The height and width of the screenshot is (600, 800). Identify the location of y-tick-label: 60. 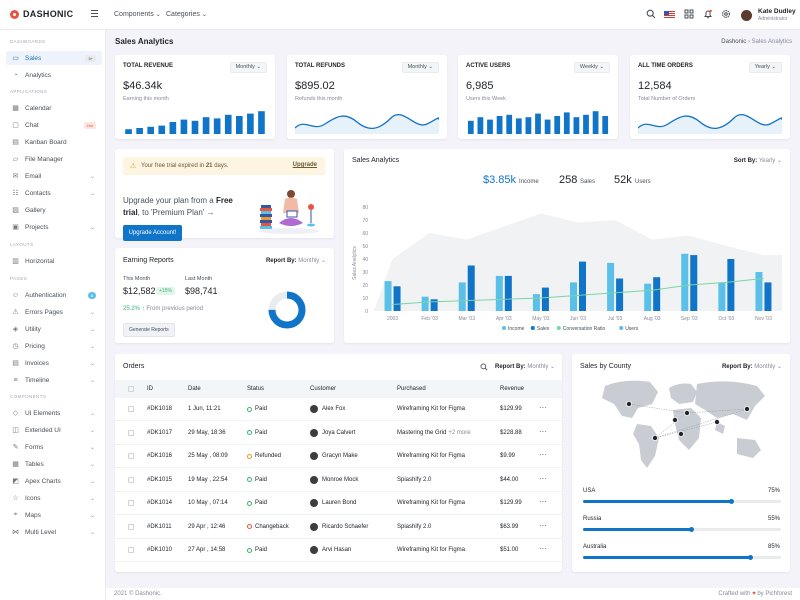
(365, 234).